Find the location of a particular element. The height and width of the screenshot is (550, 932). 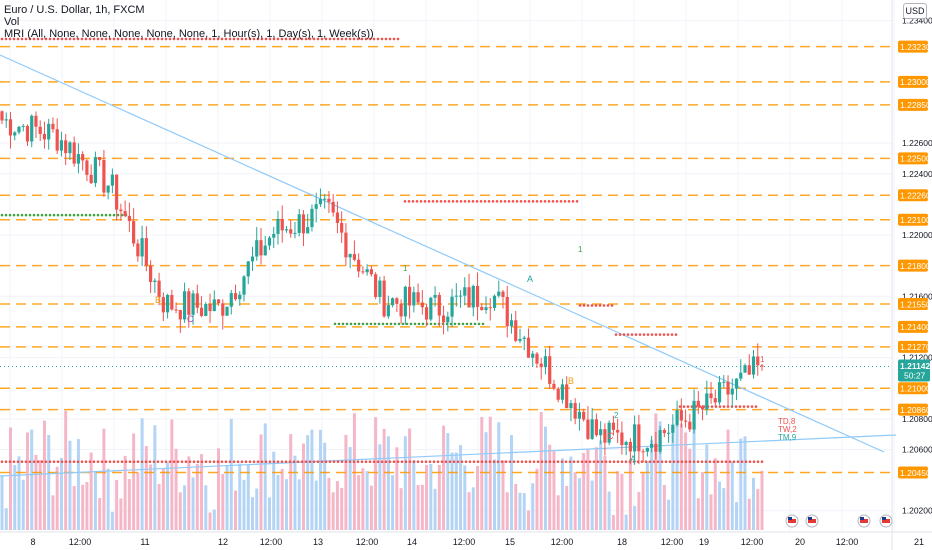

economic-event-flag-icon is located at coordinates (864, 521).